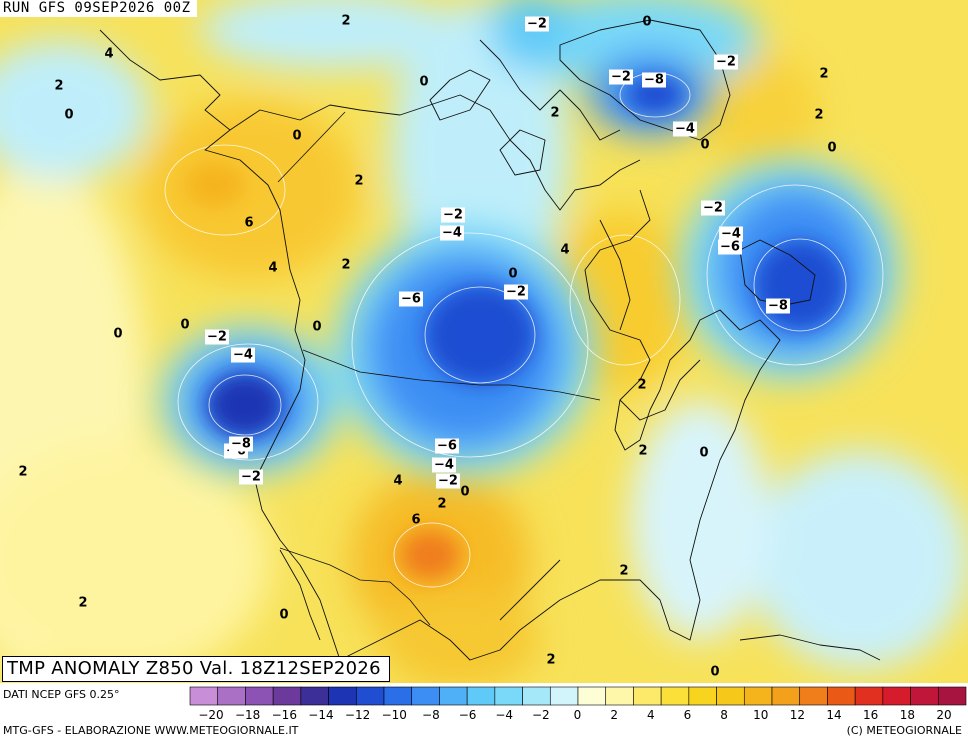  I want to click on greenland-coastline, so click(645, 80).